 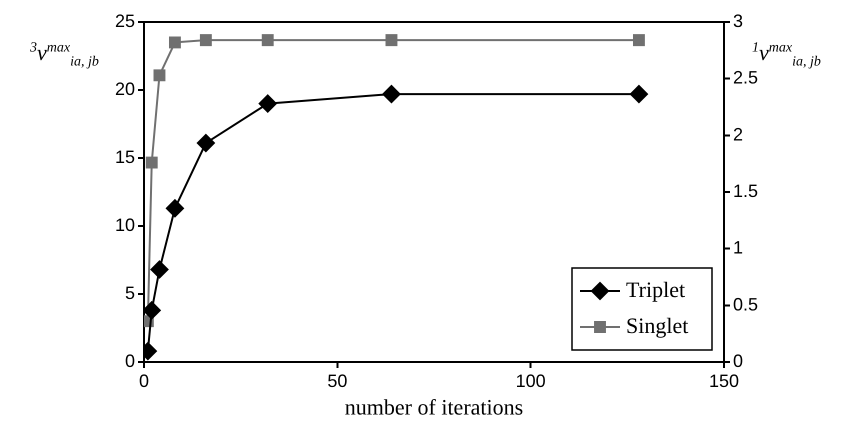 I want to click on y-tick-label: 0, so click(x=129, y=360).